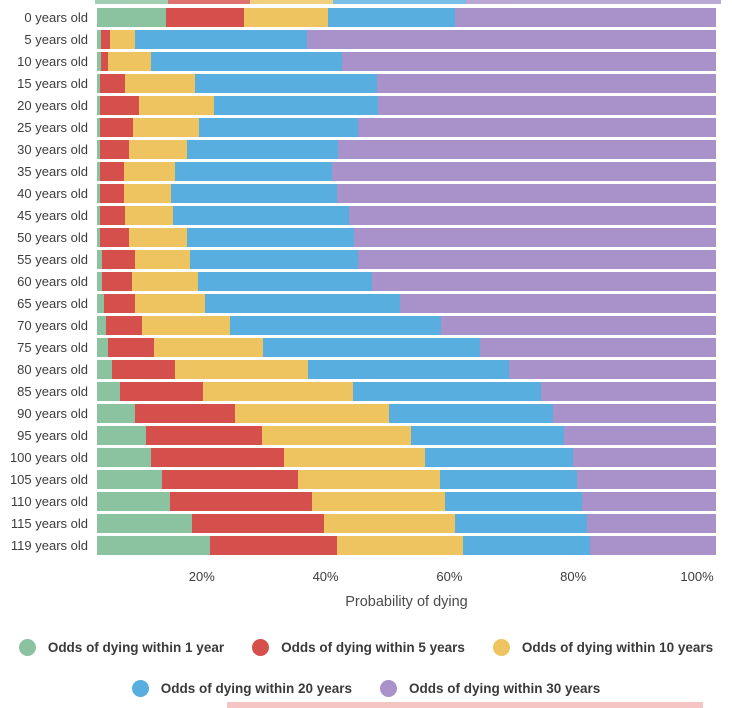  What do you see at coordinates (358, 647) in the screenshot?
I see `legend-item-odds-of-dying-within-5-years: Odds of dying within 5 years` at bounding box center [358, 647].